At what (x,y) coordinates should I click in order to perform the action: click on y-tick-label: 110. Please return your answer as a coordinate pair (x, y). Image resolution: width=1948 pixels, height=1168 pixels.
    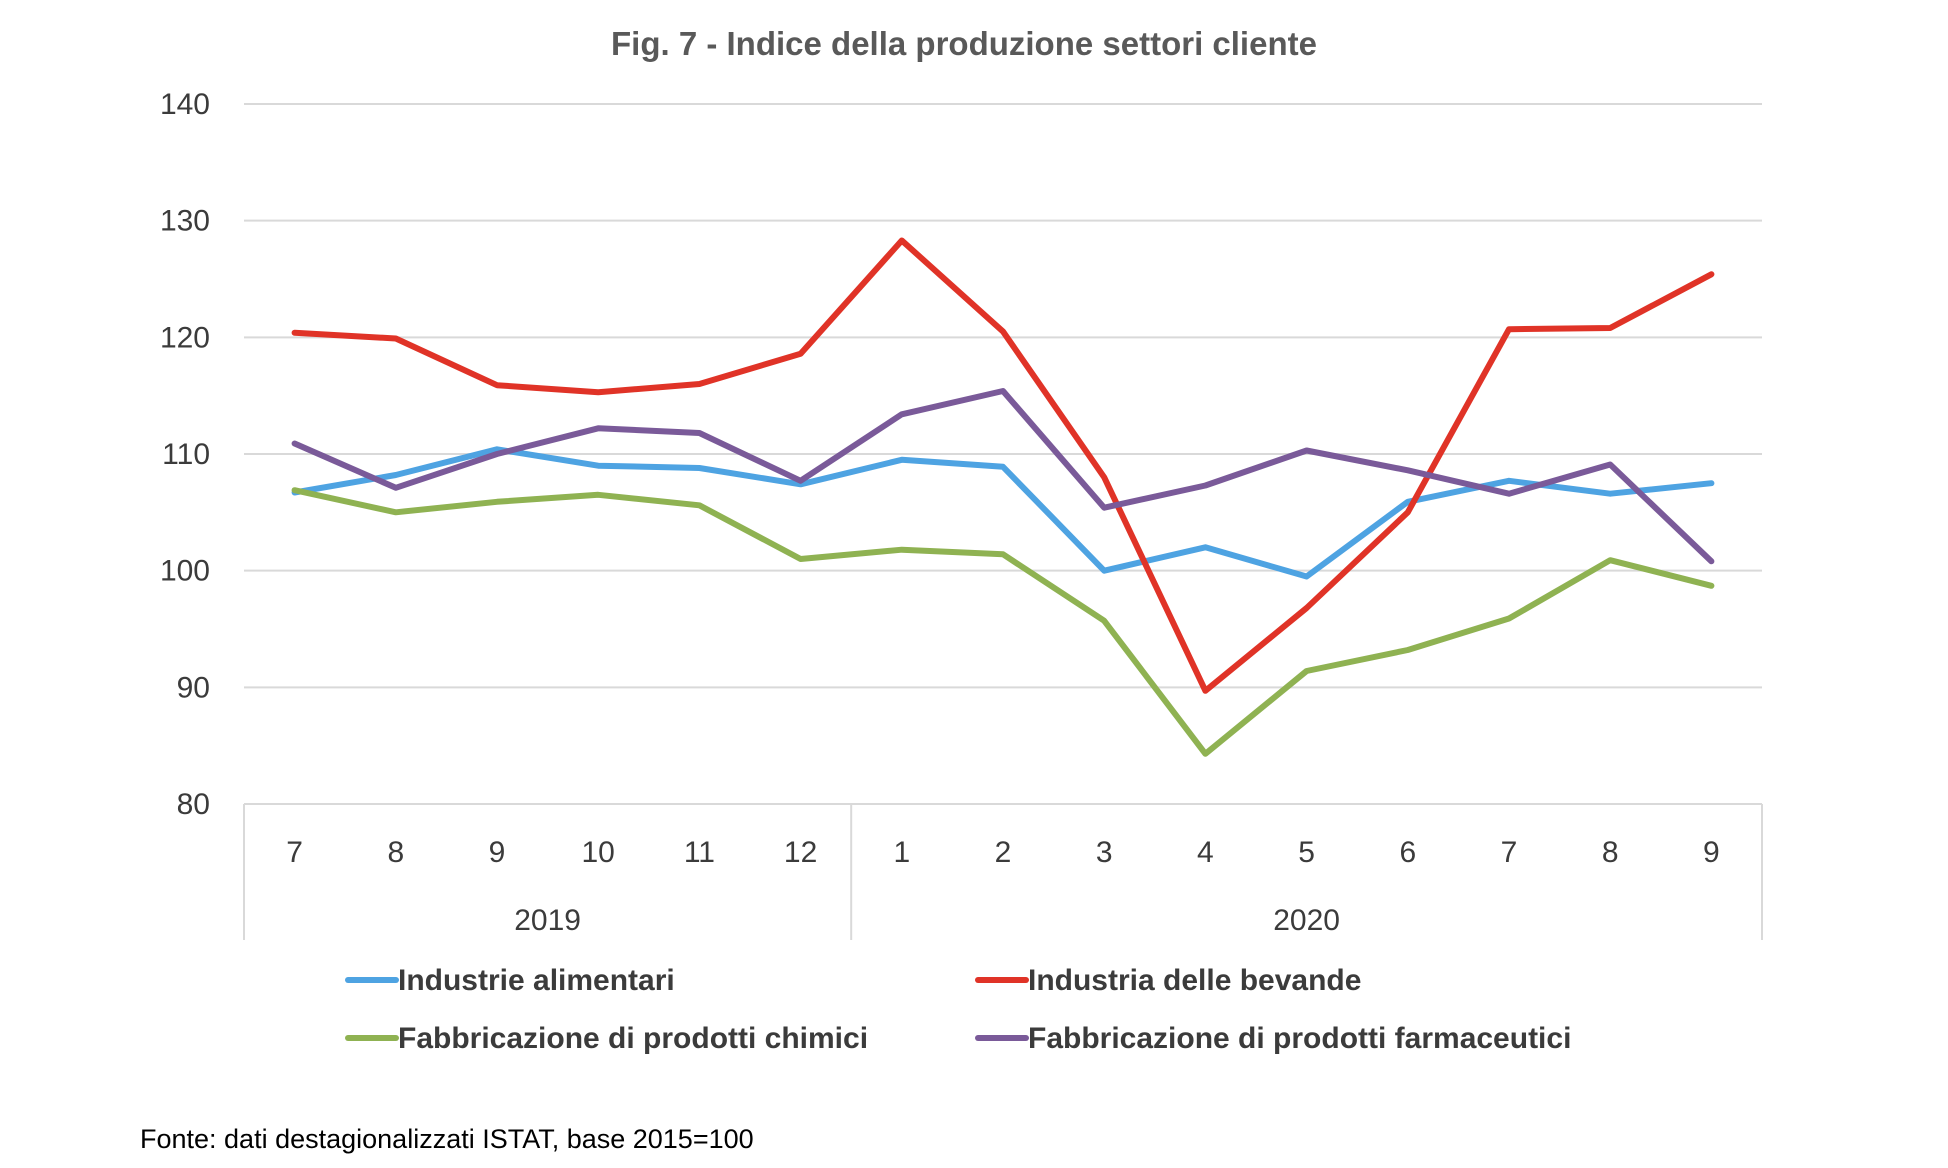
    Looking at the image, I should click on (186, 454).